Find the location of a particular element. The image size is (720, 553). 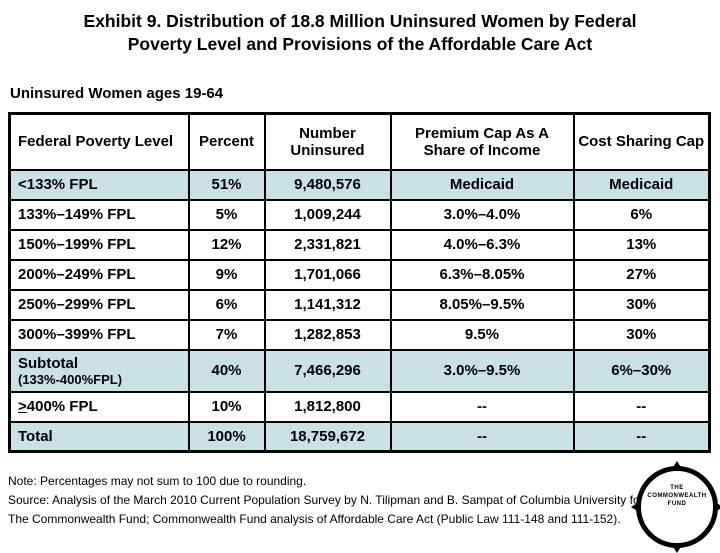

cell-number-3: 1,701,066 is located at coordinates (327, 274).